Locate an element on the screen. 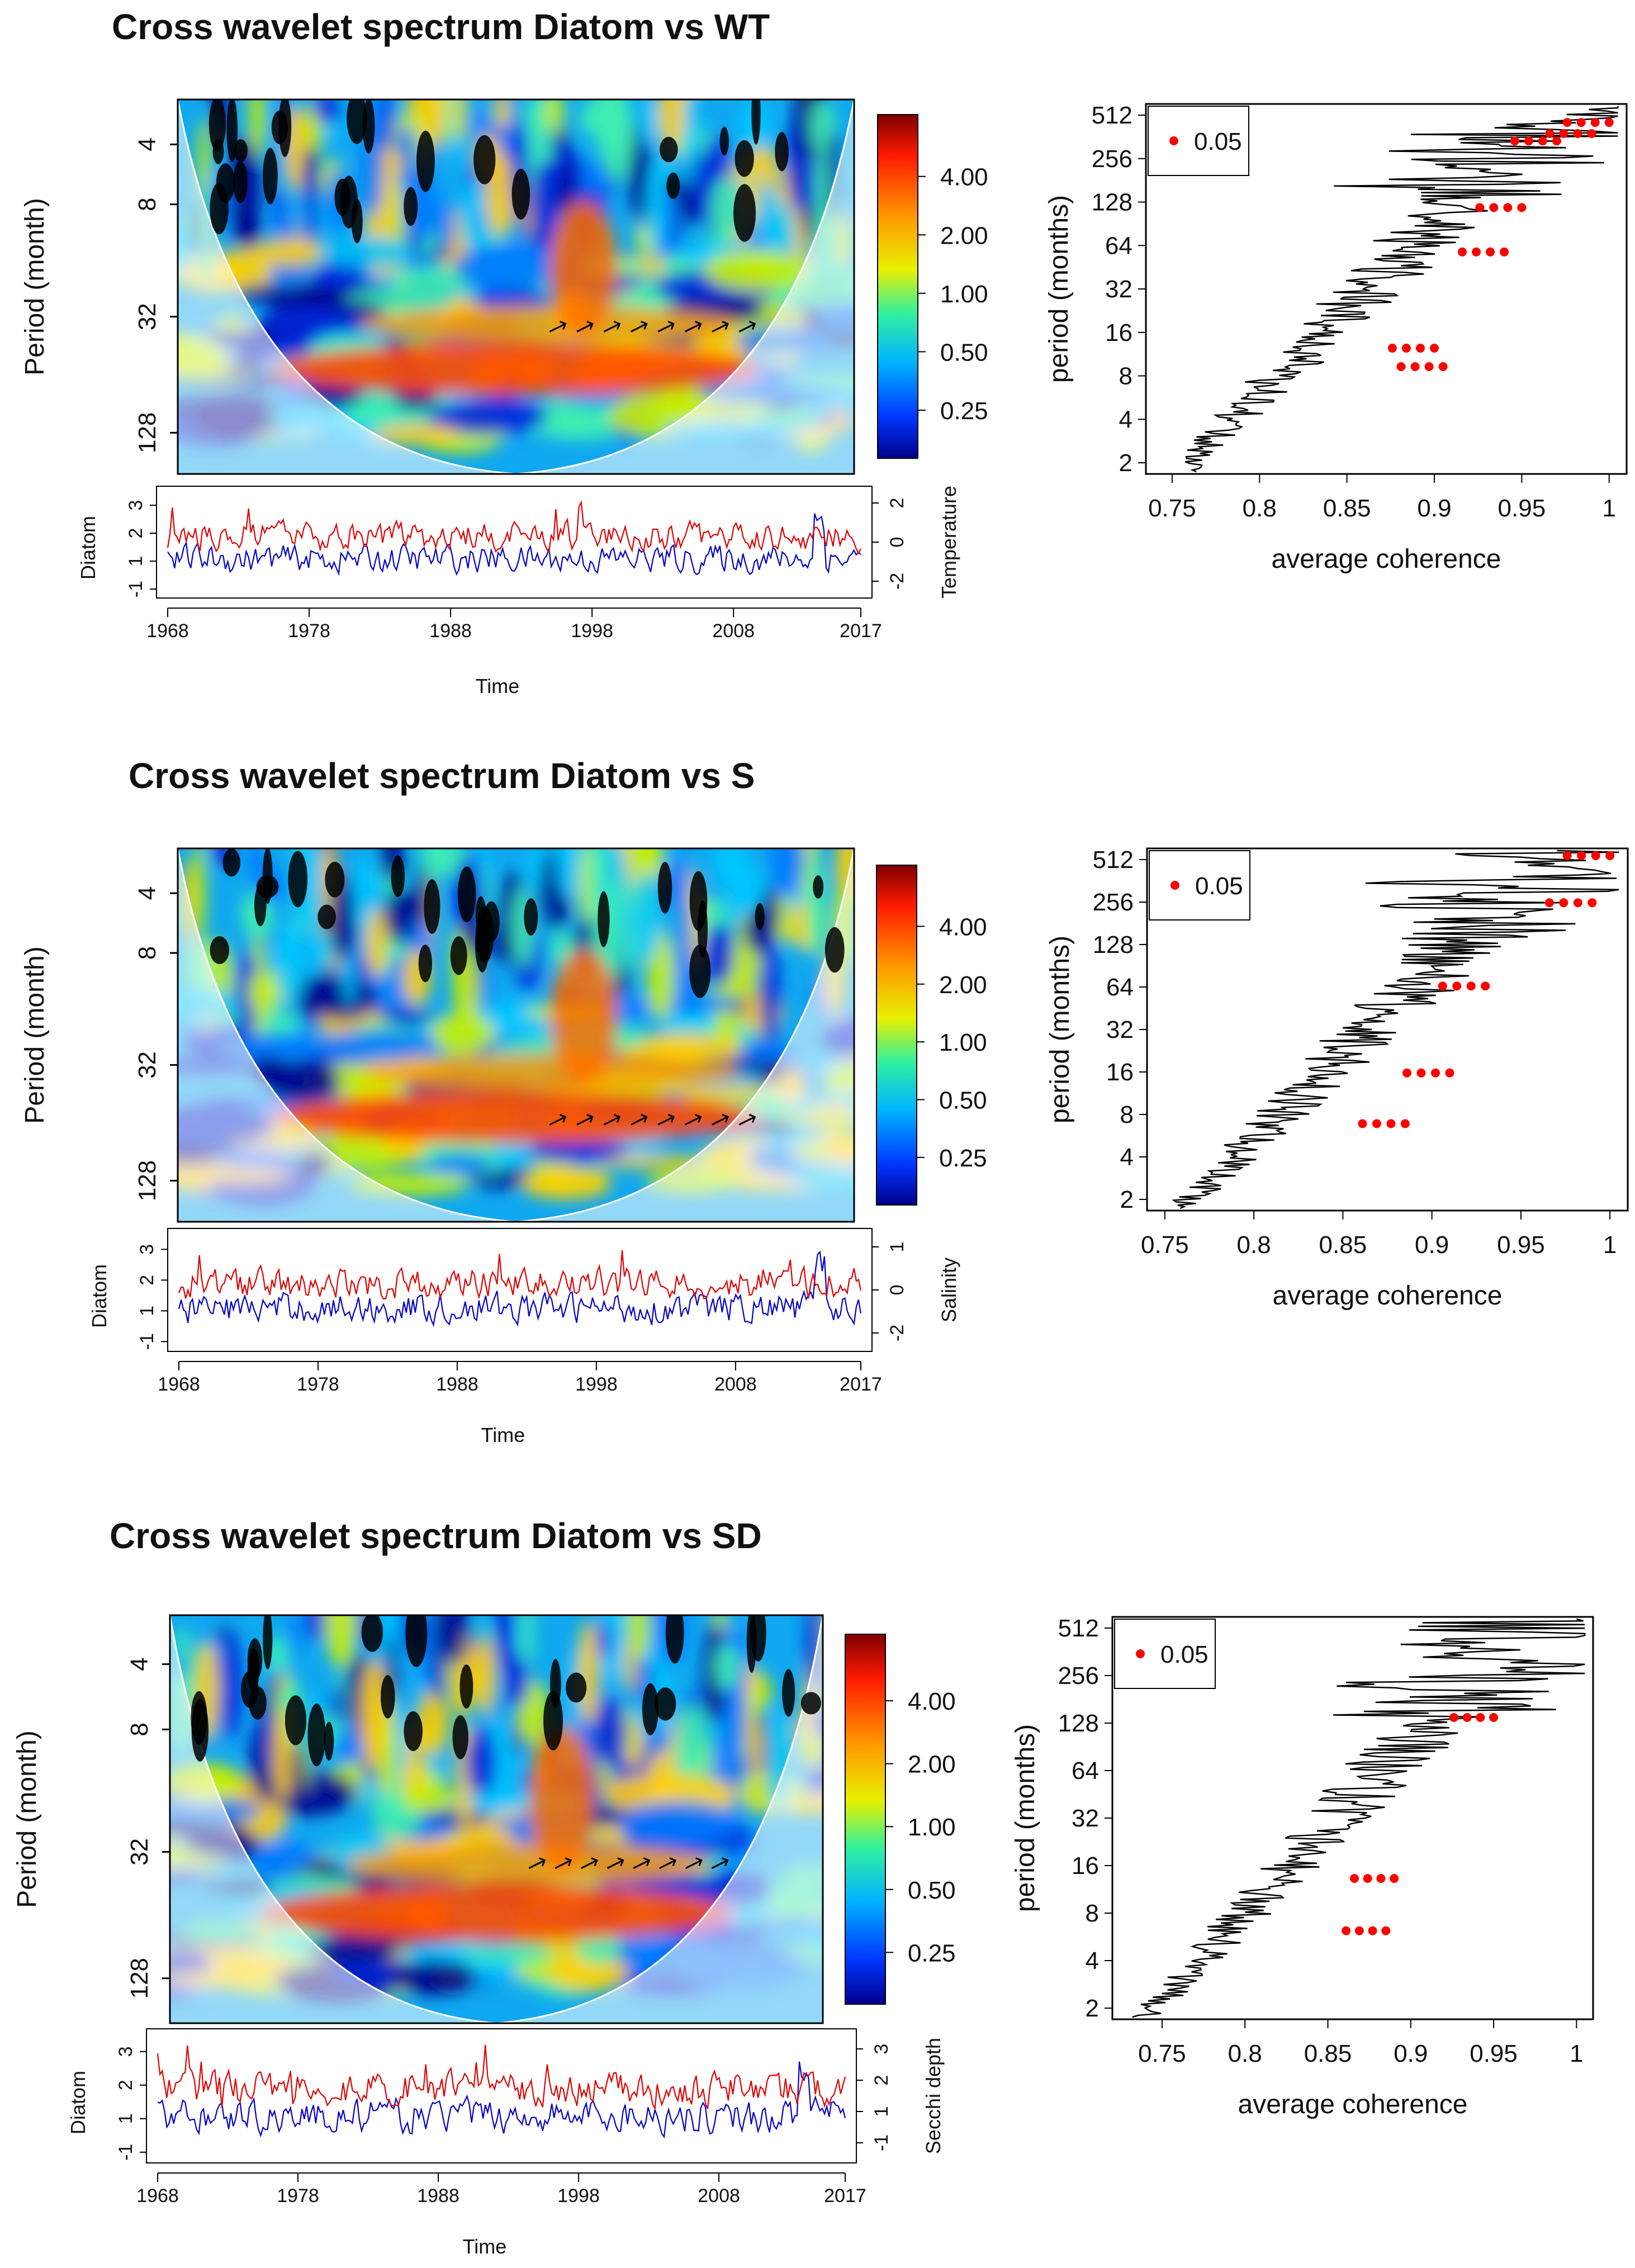  series-xtick-label: 1978 is located at coordinates (298, 2196).